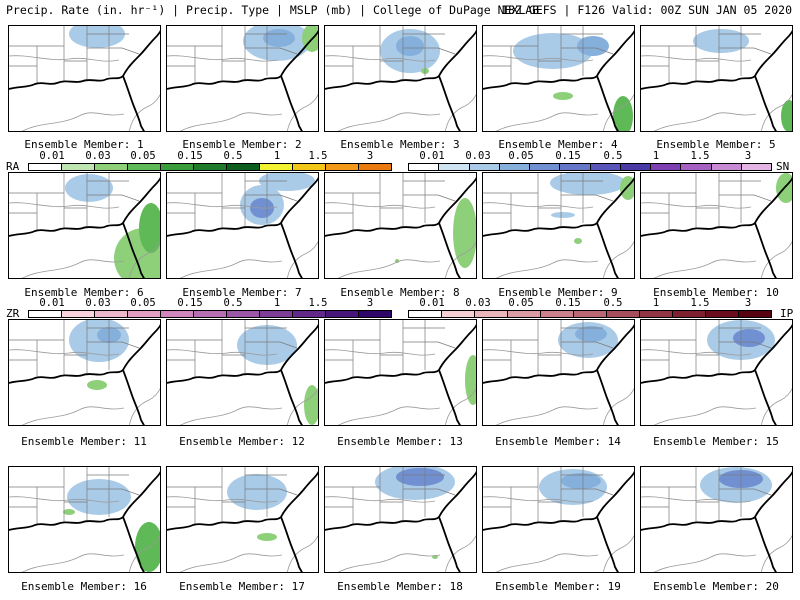 The image size is (800, 600). Describe the element at coordinates (432, 156) in the screenshot. I see `legend-tick-sn: 0.01` at that location.